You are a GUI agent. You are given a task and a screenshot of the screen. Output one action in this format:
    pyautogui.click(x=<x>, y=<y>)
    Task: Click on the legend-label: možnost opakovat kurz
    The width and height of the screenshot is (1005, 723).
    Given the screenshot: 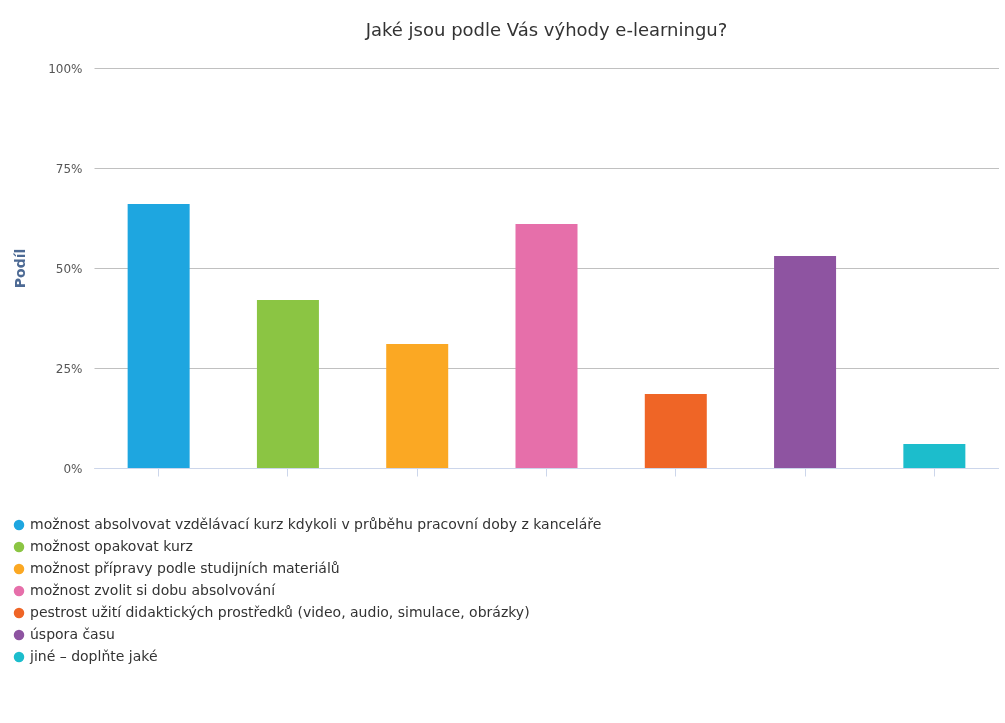 What is the action you would take?
    pyautogui.click(x=111, y=546)
    